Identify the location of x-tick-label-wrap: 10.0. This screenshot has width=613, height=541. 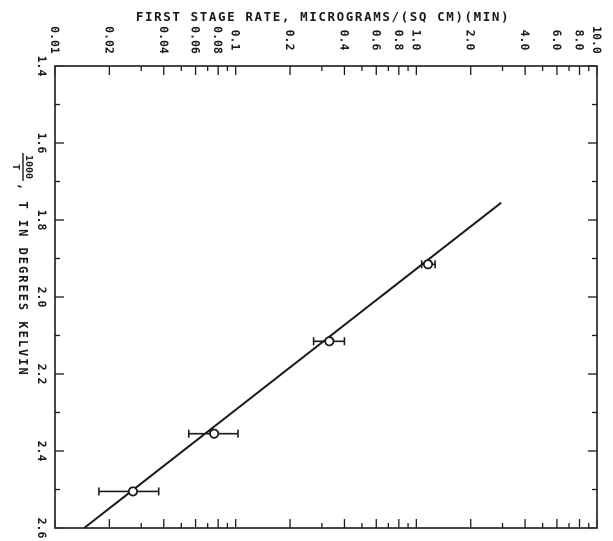
(597, 40).